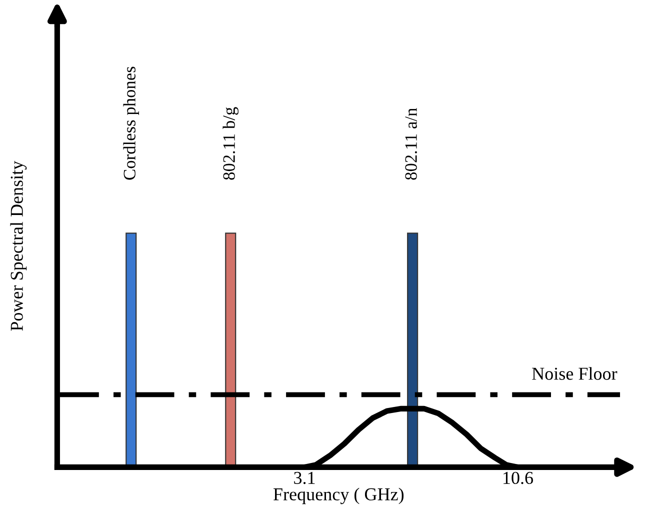  Describe the element at coordinates (338, 496) in the screenshot. I see `x-axis-title: Frequency ( GHz)` at that location.